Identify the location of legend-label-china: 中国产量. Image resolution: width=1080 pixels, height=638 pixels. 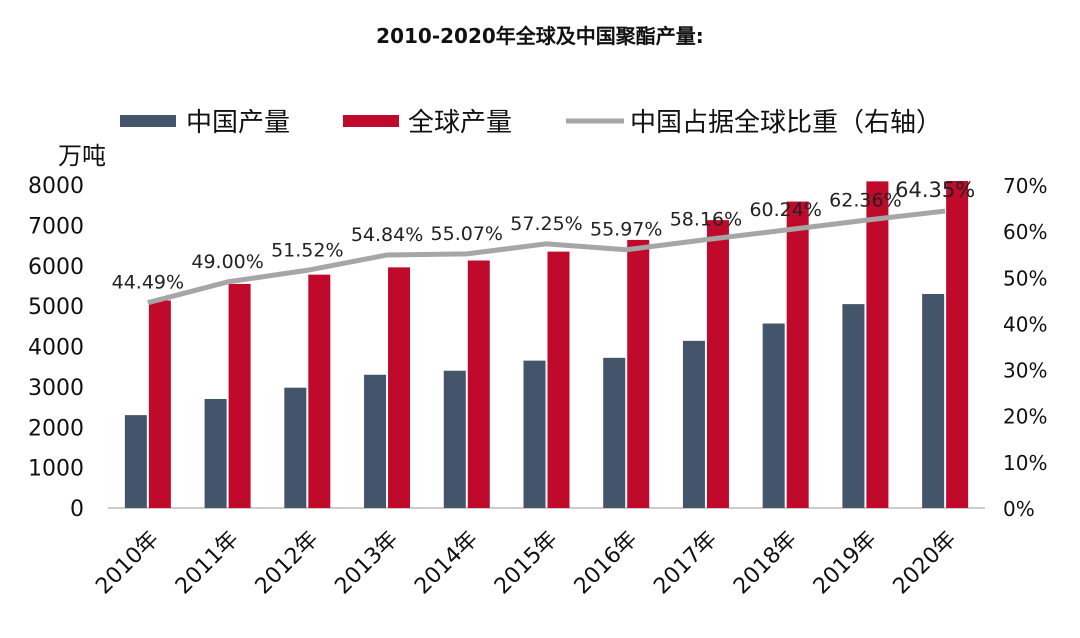
(238, 123).